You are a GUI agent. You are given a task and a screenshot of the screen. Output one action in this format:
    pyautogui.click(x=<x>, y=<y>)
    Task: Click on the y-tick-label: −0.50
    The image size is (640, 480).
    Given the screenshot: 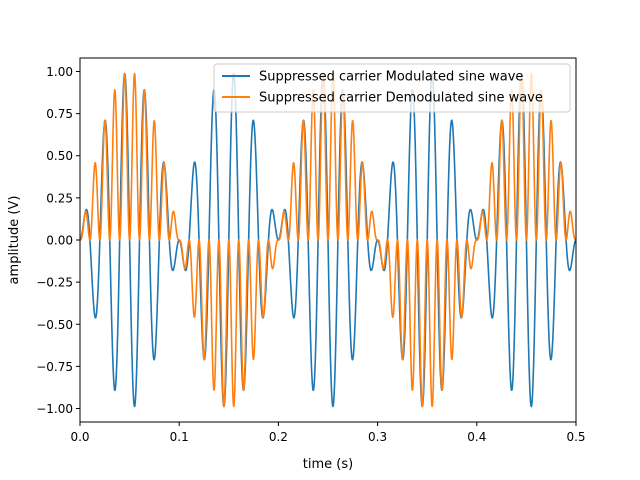 What is the action you would take?
    pyautogui.click(x=54, y=325)
    